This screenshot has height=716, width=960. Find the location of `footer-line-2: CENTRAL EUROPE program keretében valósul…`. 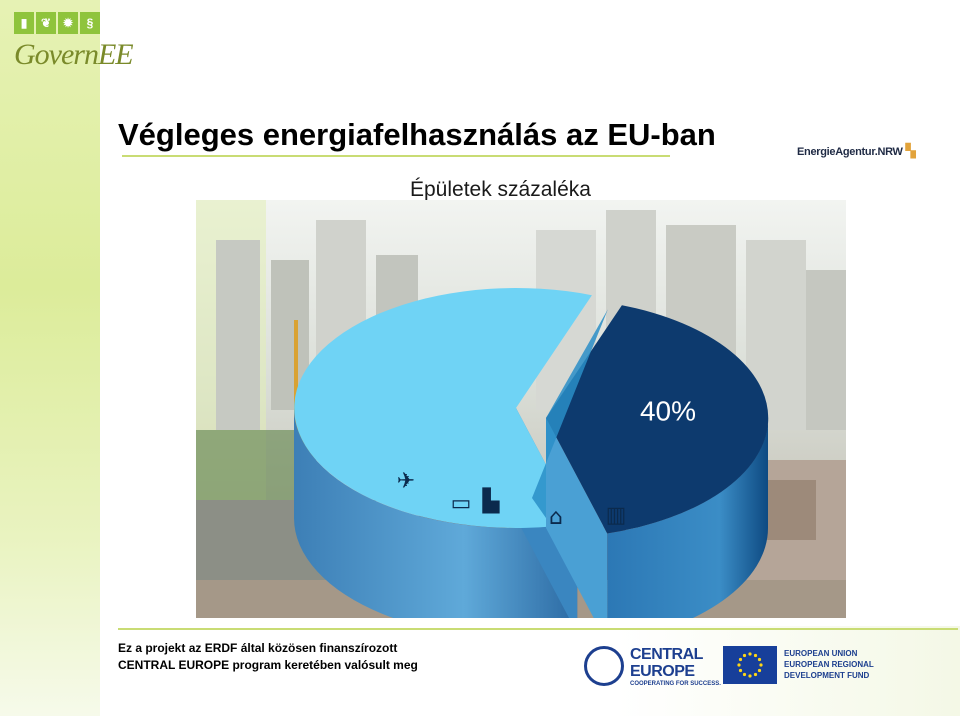

footer-line-2: CENTRAL EUROPE program keretében valósul… is located at coordinates (268, 665).